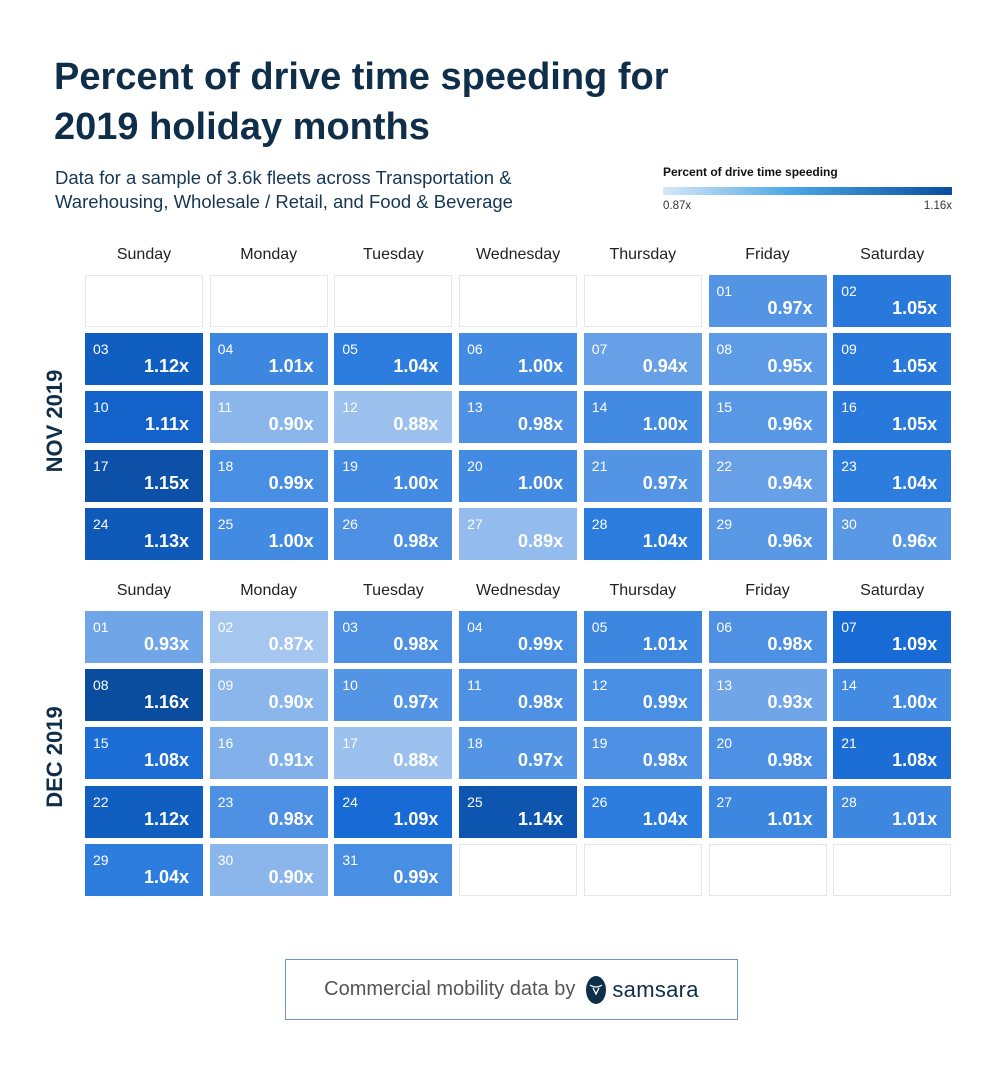 The height and width of the screenshot is (1086, 1000). I want to click on day-cell: 04 0.99x, so click(518, 637).